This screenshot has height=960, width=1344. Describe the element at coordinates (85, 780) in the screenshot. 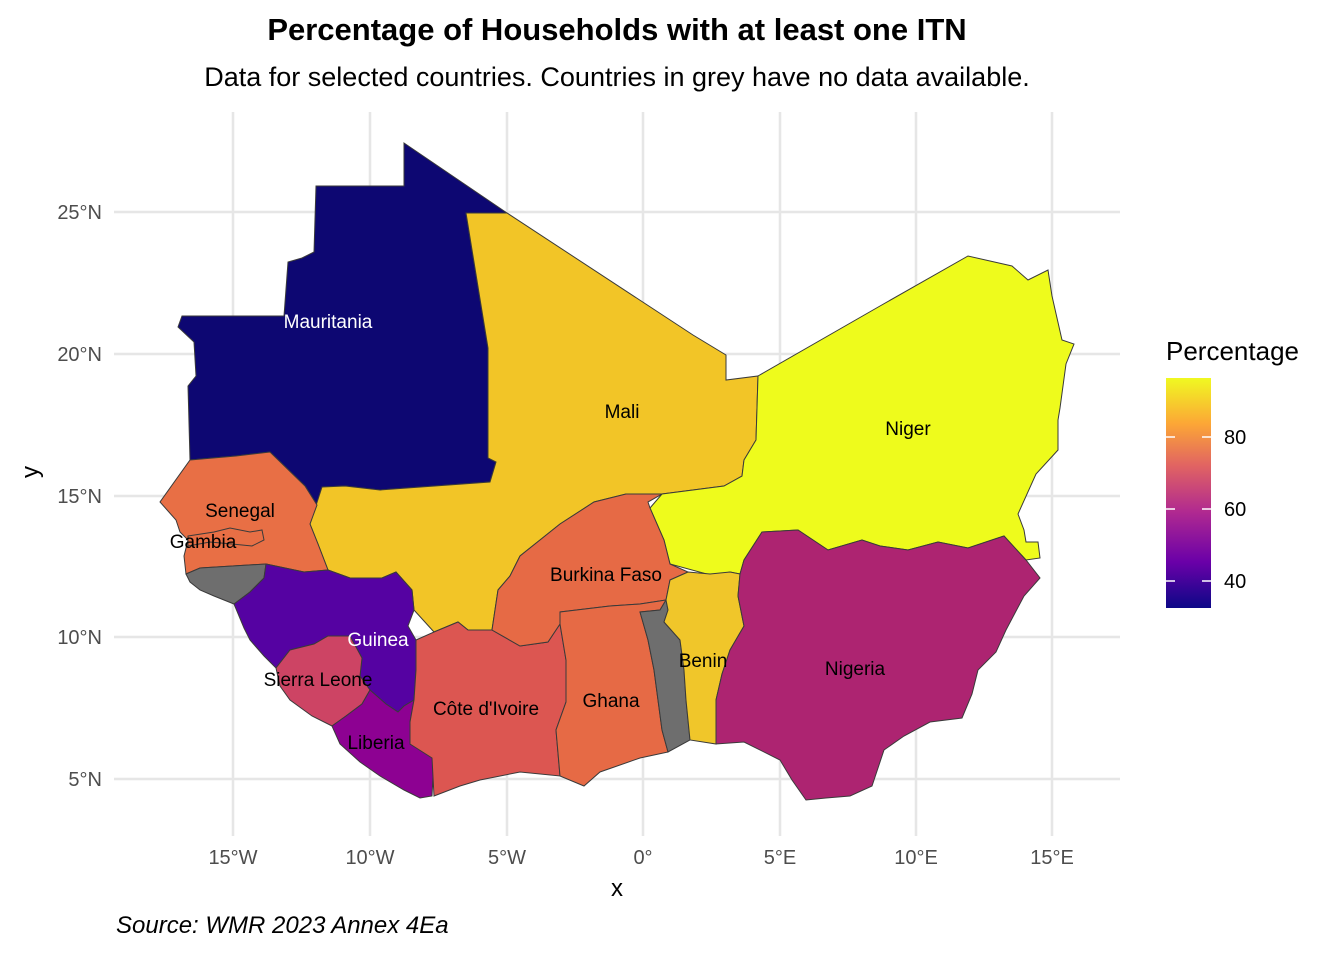

I see `y-tick: 5°N` at that location.